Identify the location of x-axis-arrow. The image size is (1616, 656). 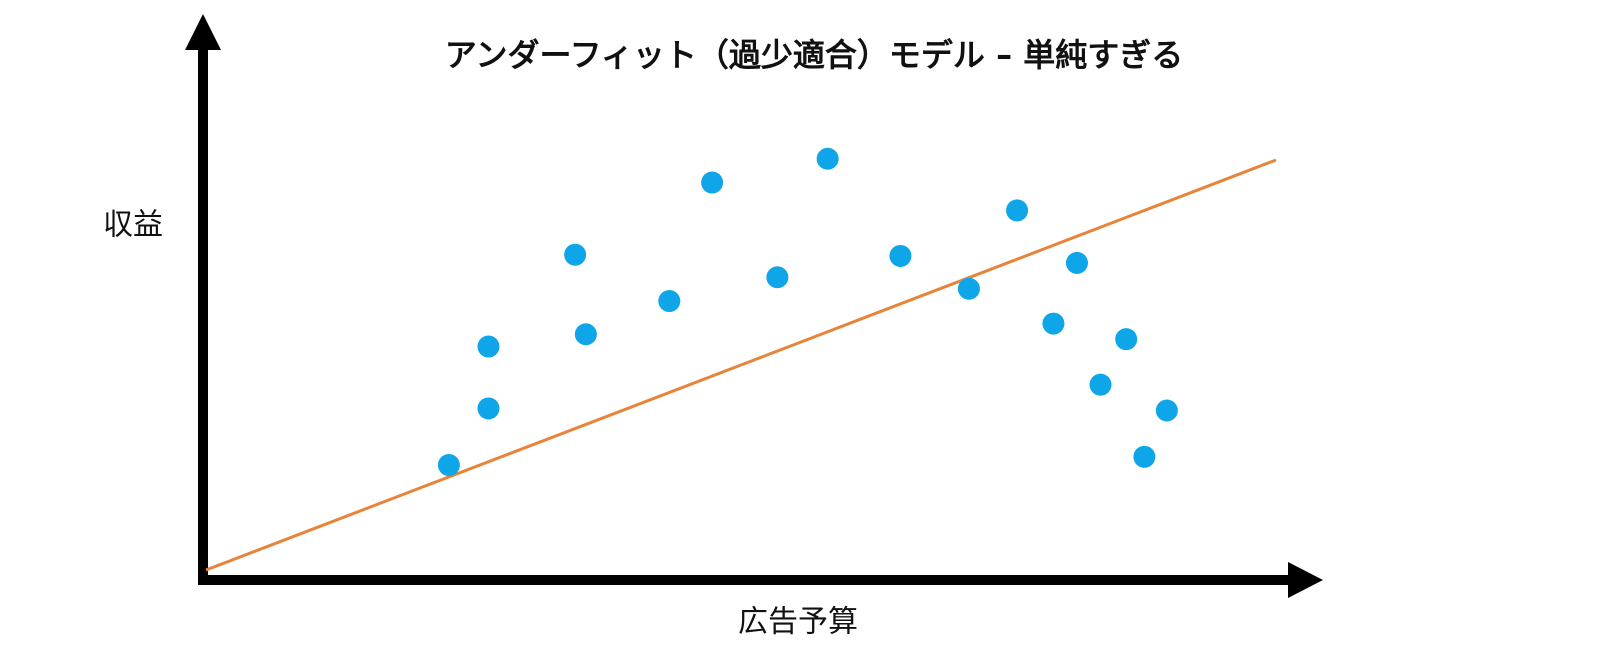
(1305, 580).